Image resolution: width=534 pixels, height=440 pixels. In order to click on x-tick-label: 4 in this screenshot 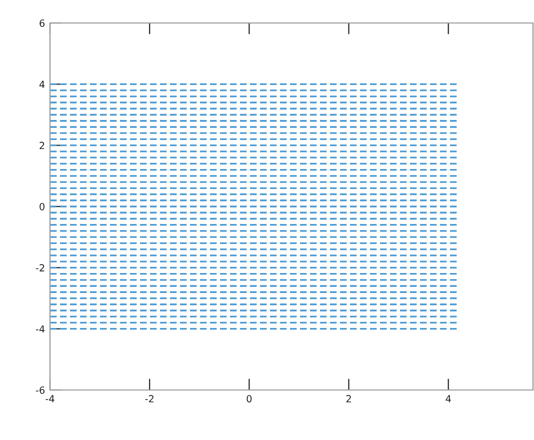, I will do `click(448, 398)`.